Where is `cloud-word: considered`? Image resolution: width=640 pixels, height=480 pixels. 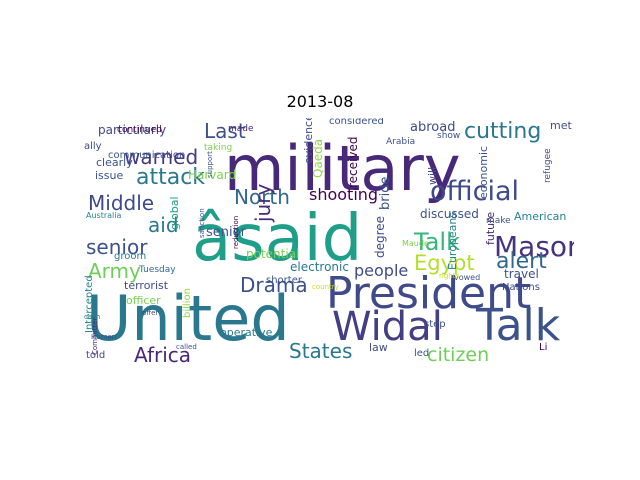
cloud-word: considered is located at coordinates (356, 122).